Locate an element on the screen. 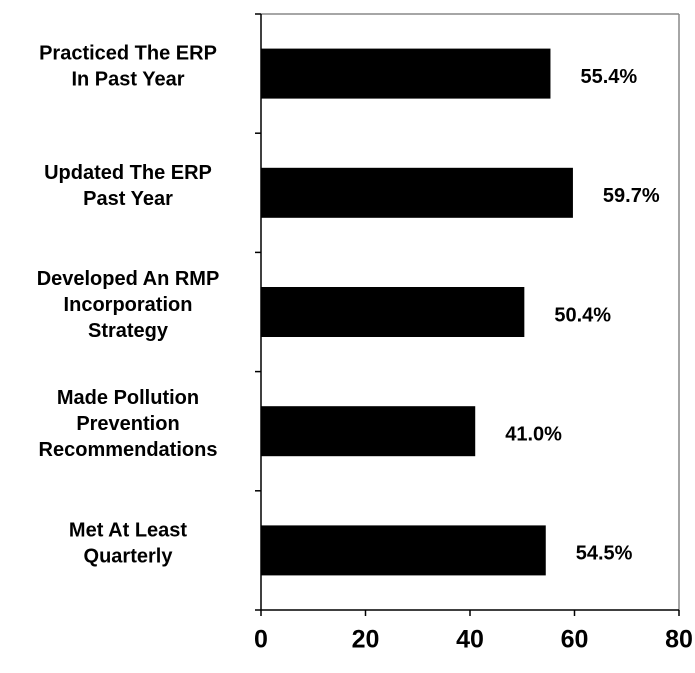 The width and height of the screenshot is (695, 673). x-tick-label: 40 is located at coordinates (470, 640).